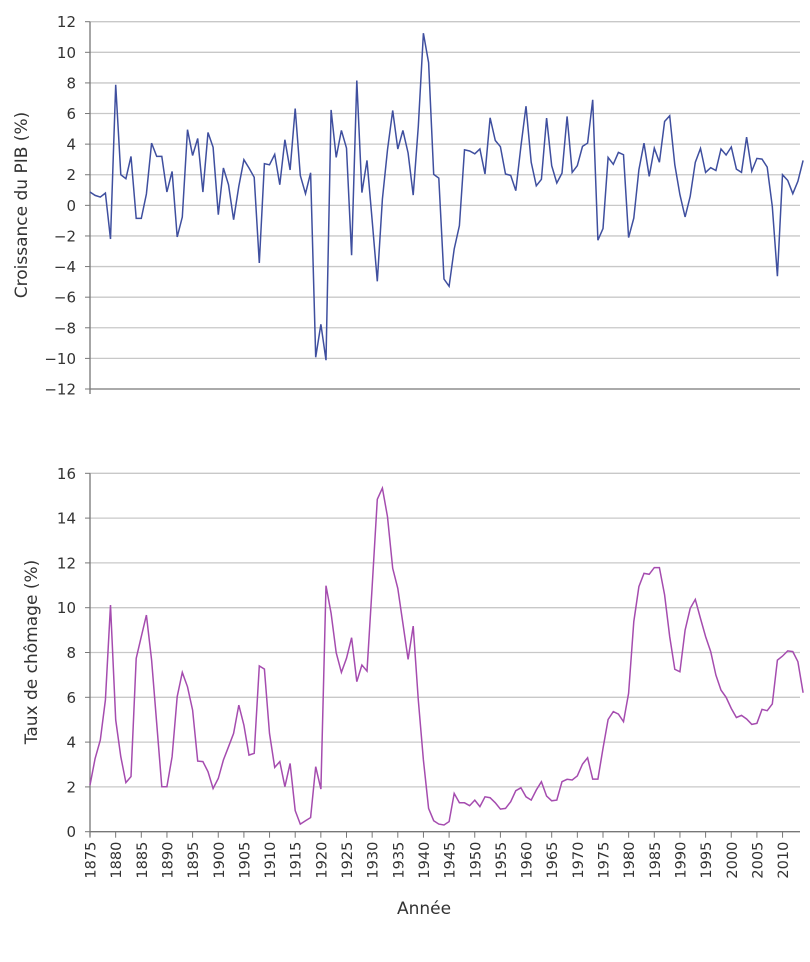 The width and height of the screenshot is (810, 962). What do you see at coordinates (656, 860) in the screenshot?
I see `unemployment-x-tick-label: 1985` at bounding box center [656, 860].